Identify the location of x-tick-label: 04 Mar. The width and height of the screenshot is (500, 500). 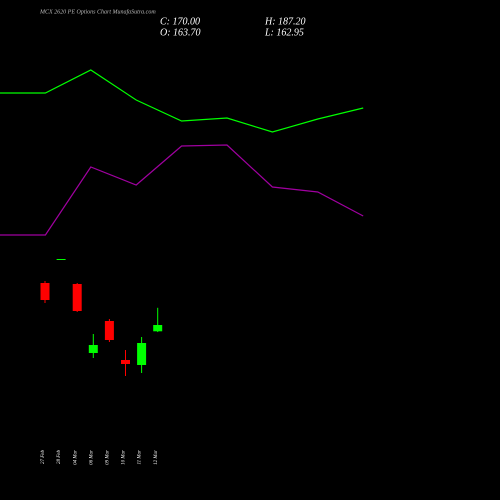
(75, 457).